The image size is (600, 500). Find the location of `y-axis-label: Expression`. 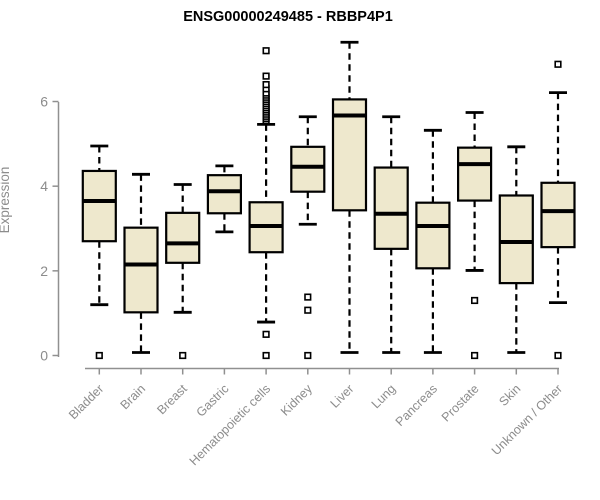

y-axis-label: Expression is located at coordinates (6, 200).